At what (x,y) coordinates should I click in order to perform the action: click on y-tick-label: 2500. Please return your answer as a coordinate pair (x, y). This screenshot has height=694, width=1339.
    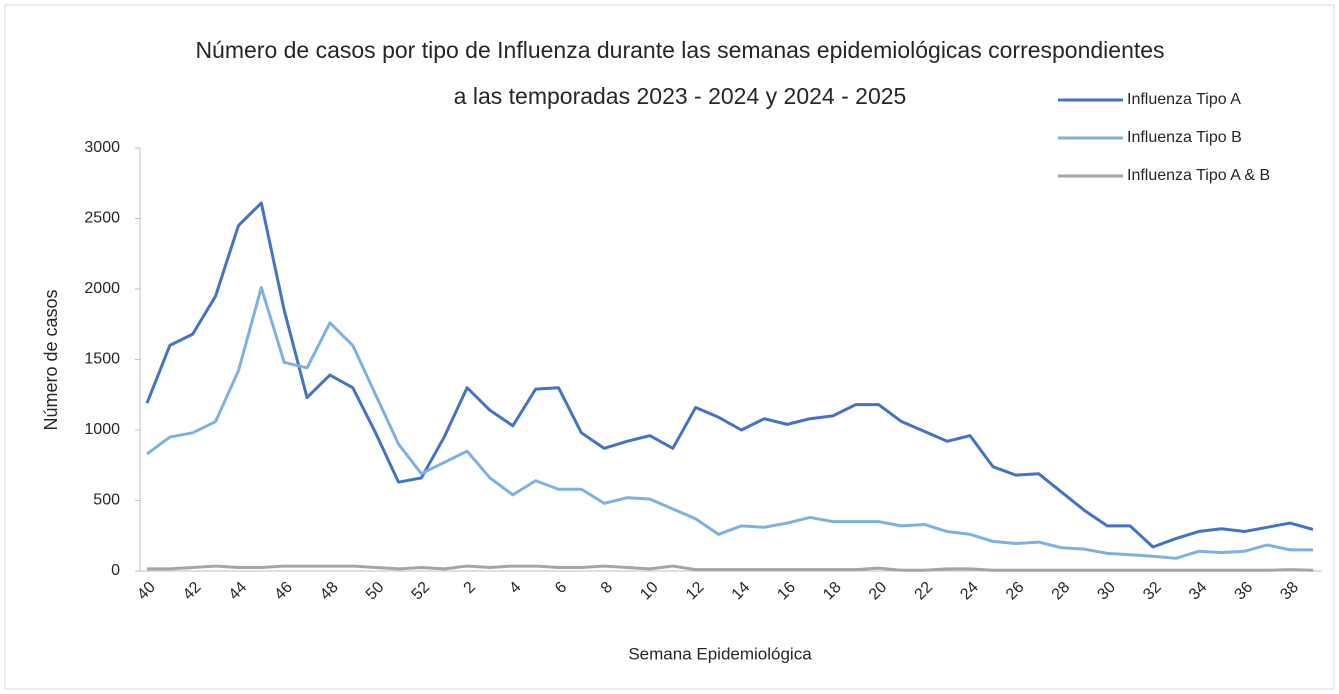
    Looking at the image, I should click on (102, 218).